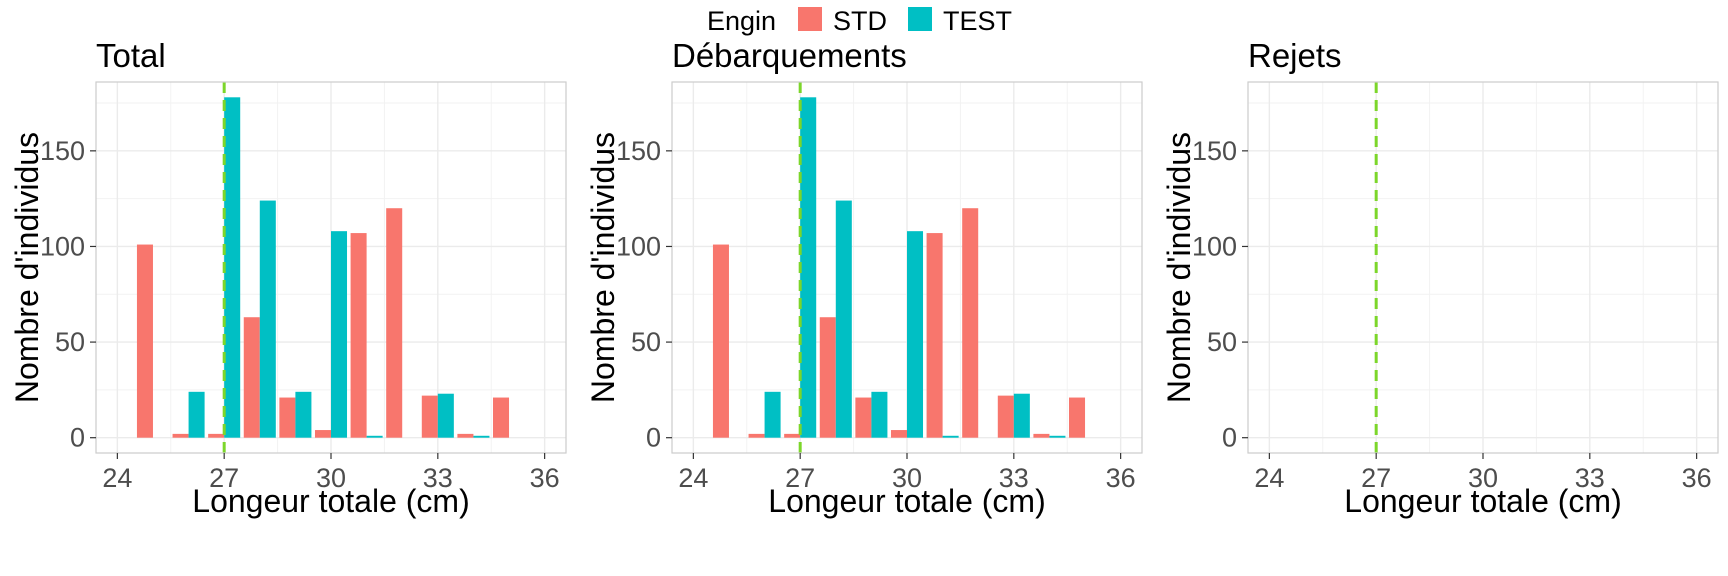 Image resolution: width=1728 pixels, height=576 pixels. What do you see at coordinates (977, 21) in the screenshot?
I see `legend-label-test: TEST` at bounding box center [977, 21].